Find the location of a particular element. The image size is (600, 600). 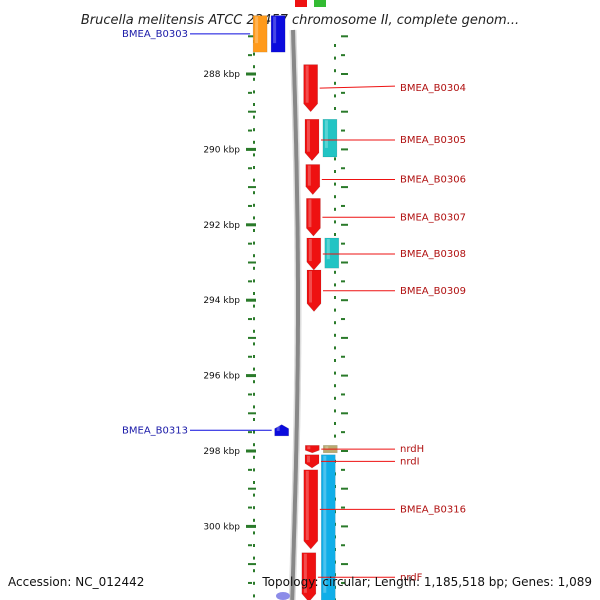

backbone-line is located at coordinates (295, 314).